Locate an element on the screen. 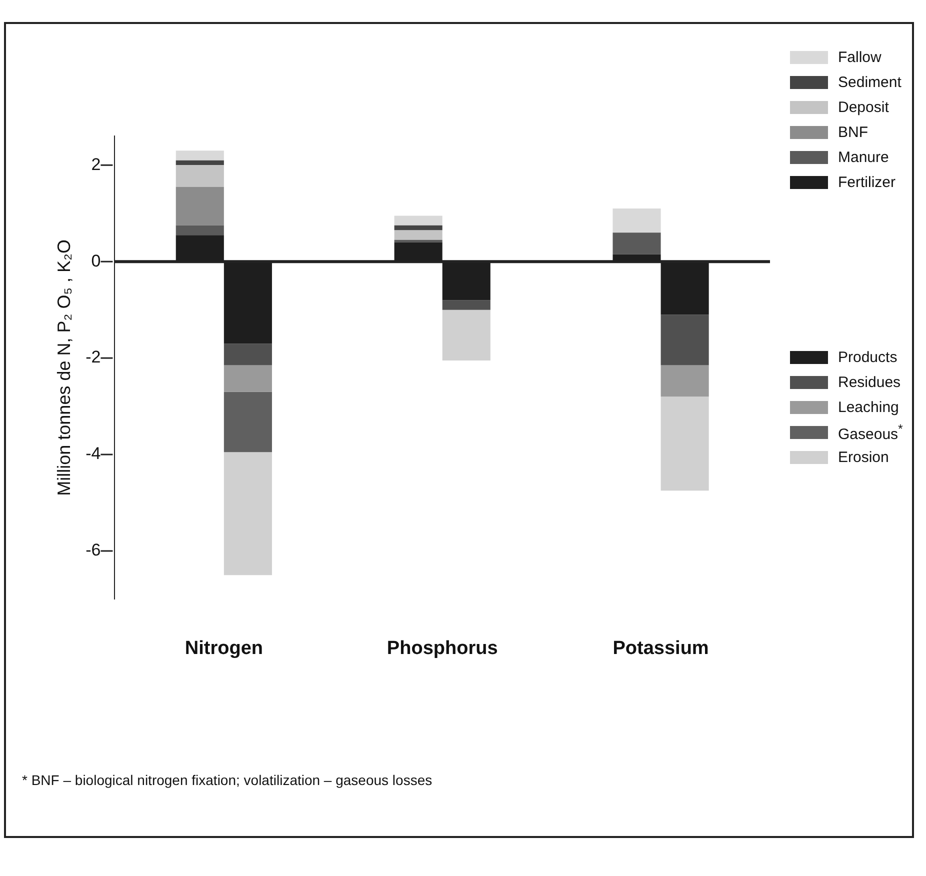 The image size is (926, 876). legend-label: Residues is located at coordinates (869, 382).